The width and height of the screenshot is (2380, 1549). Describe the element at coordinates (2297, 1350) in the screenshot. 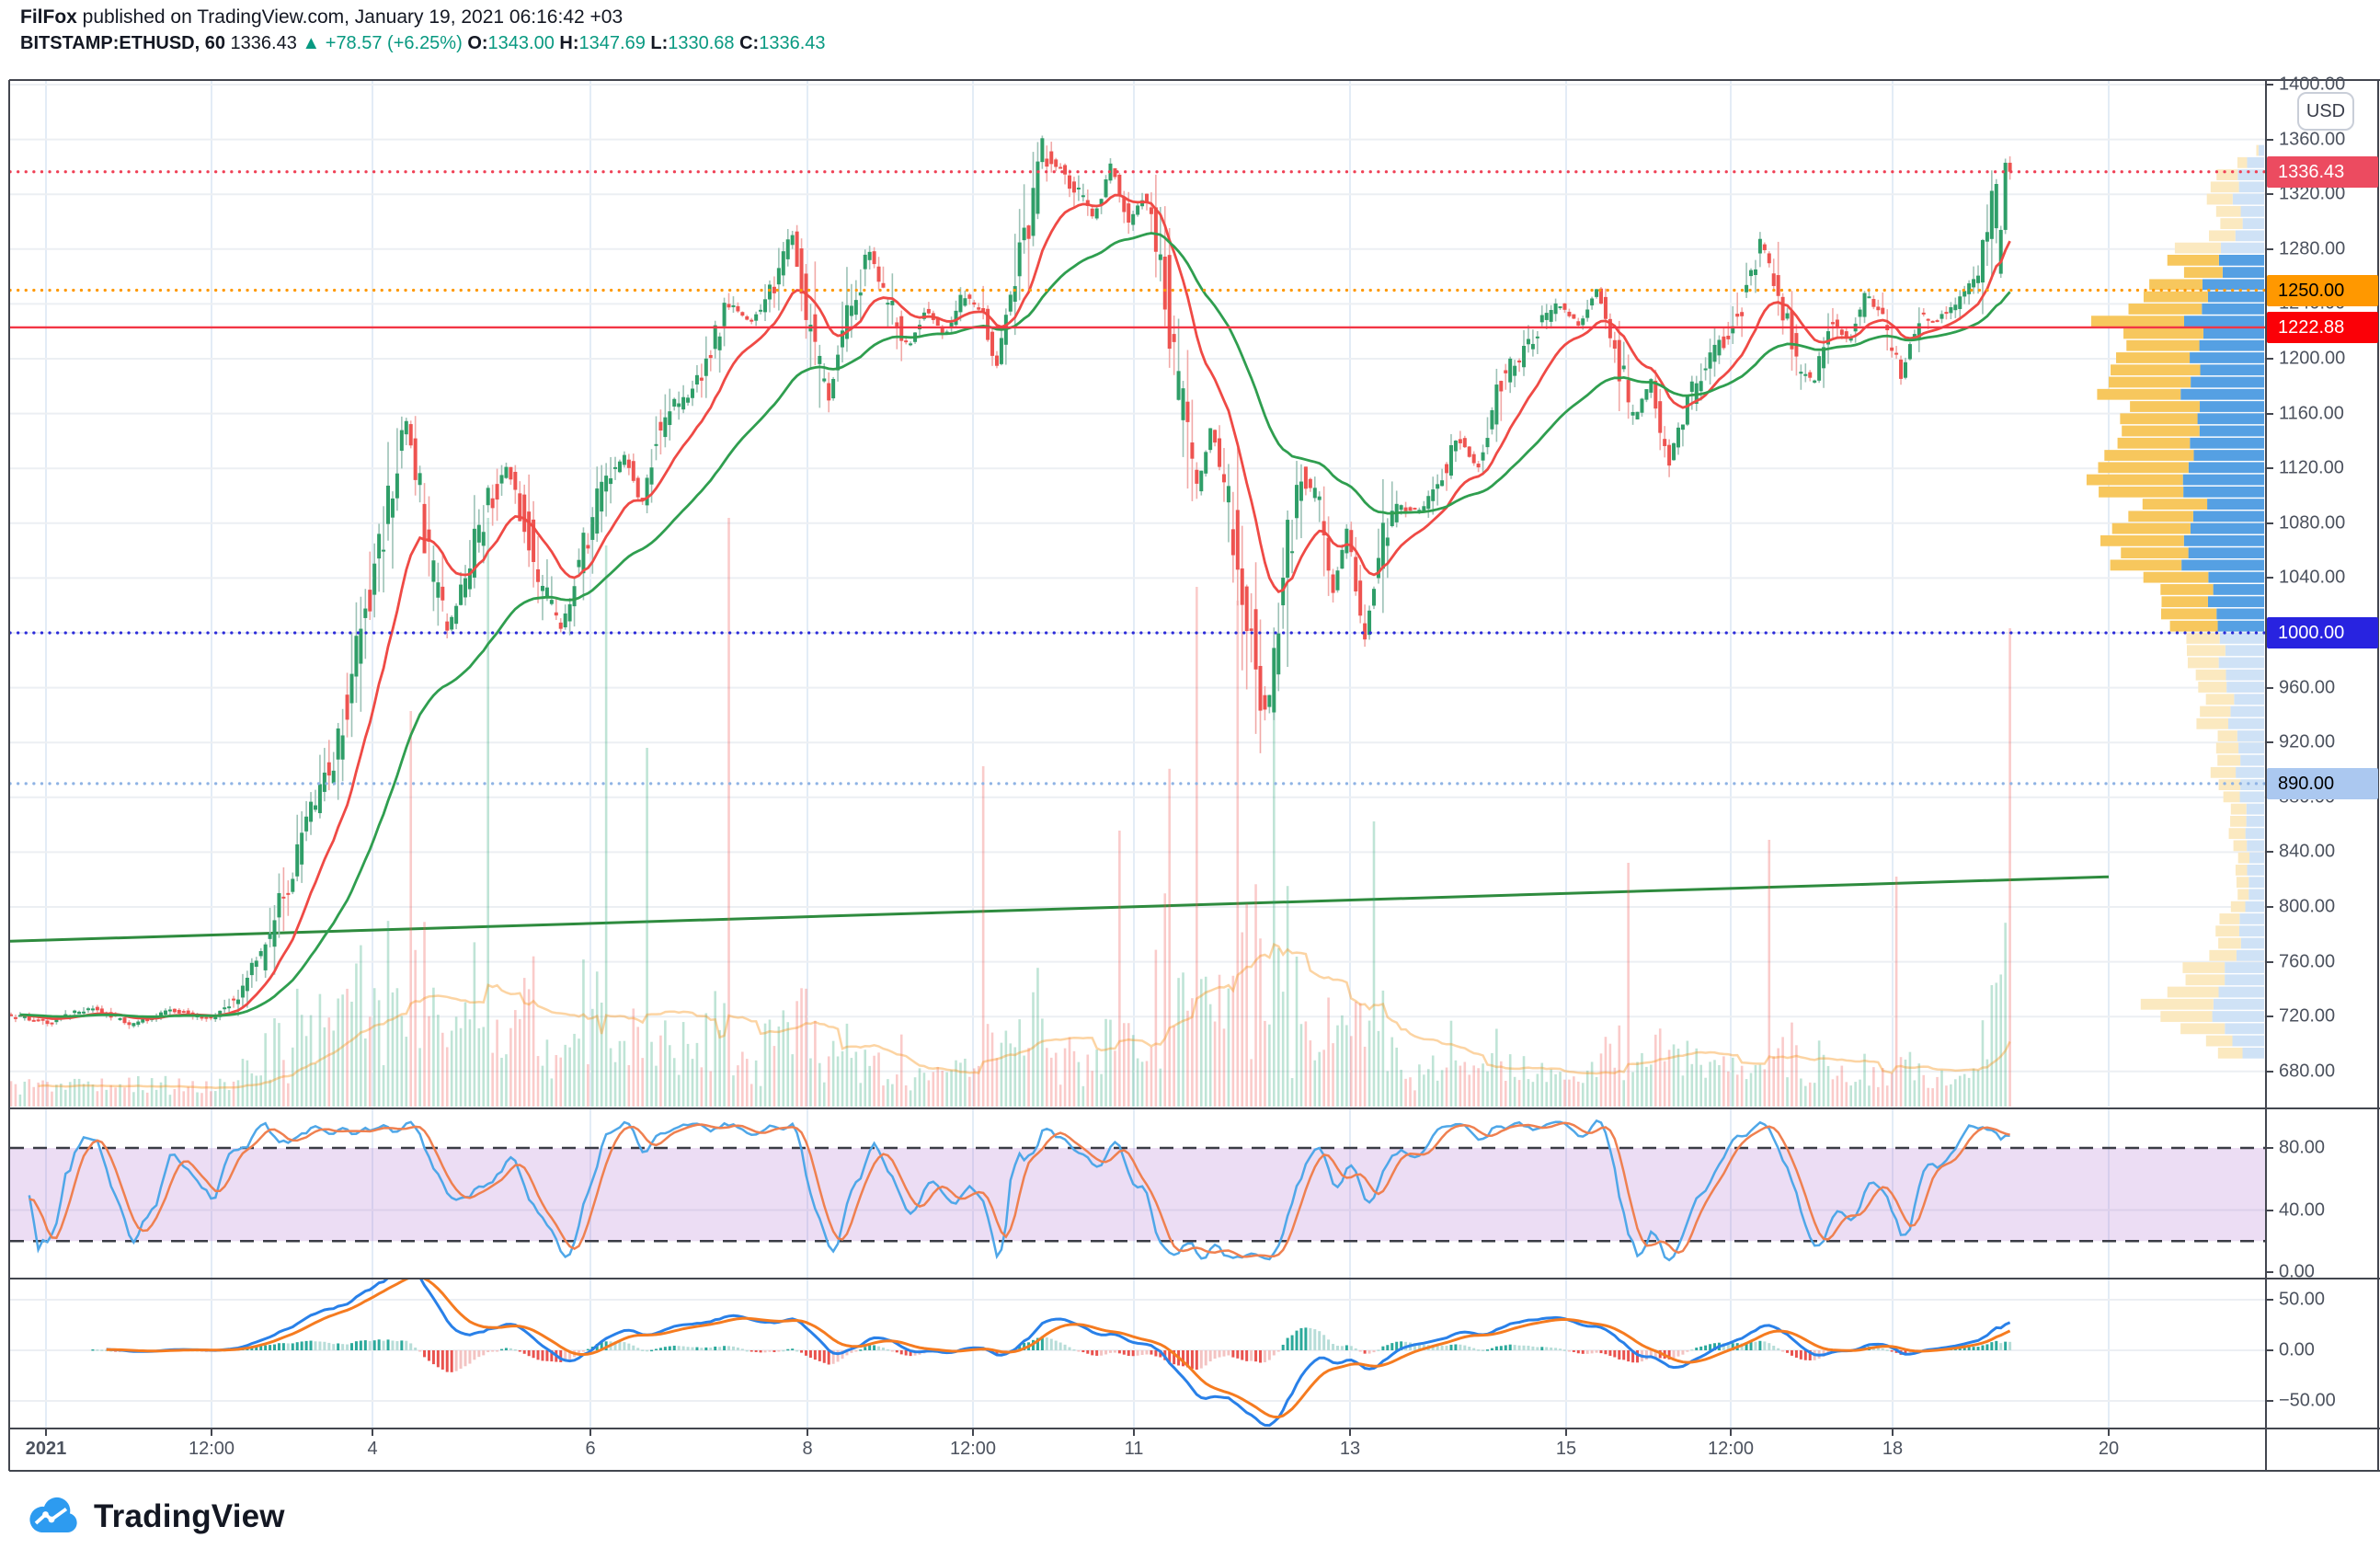

I see `macd-scale-label: 0.00` at that location.